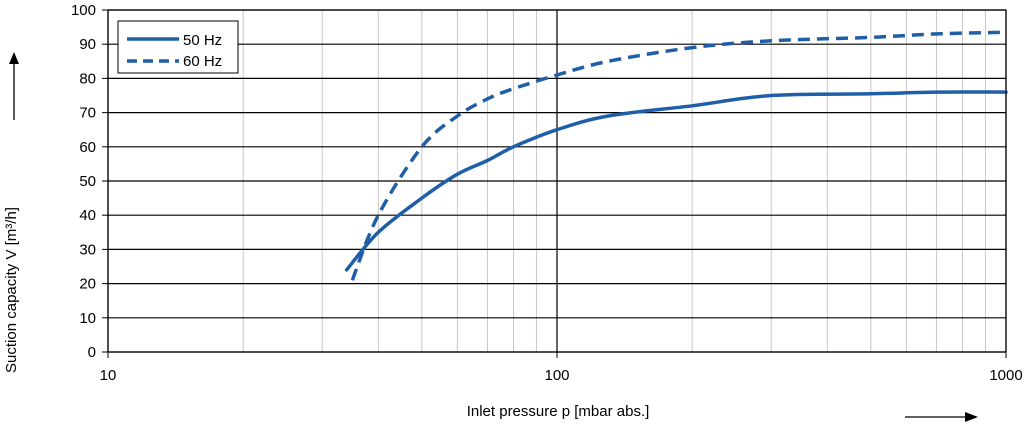  I want to click on legend-label-50hz: 50 Hz, so click(202, 40).